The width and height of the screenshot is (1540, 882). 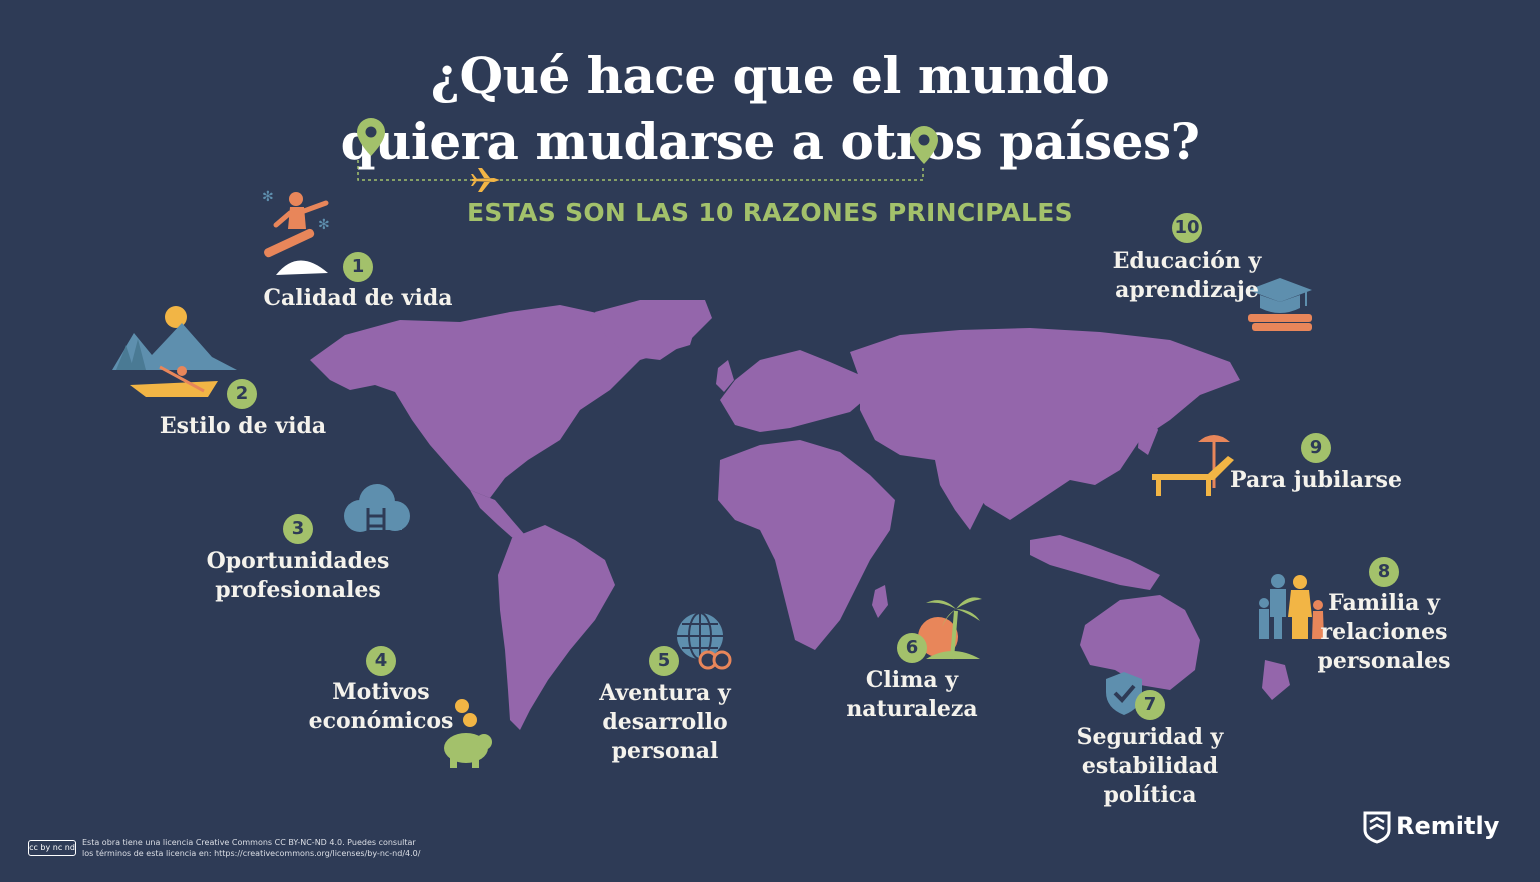 What do you see at coordinates (640, 170) in the screenshot?
I see `flight-path-line` at bounding box center [640, 170].